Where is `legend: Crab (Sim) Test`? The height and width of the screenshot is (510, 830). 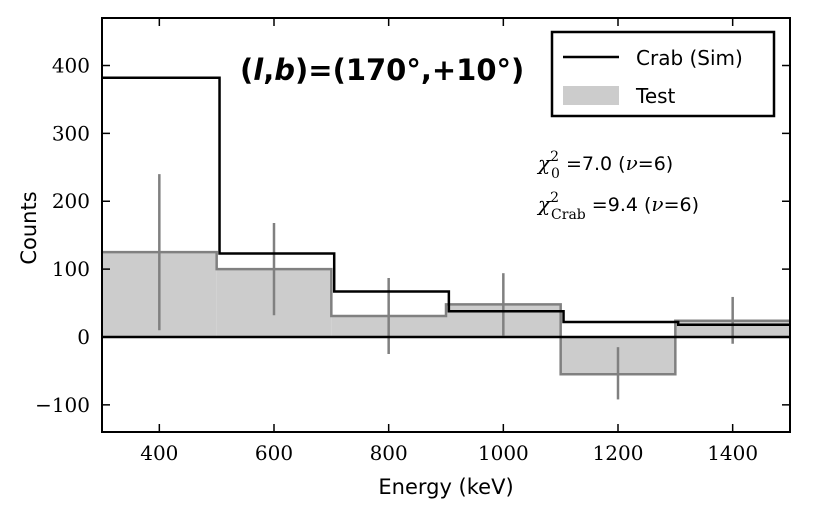 legend: Crab (Sim) Test is located at coordinates (663, 74).